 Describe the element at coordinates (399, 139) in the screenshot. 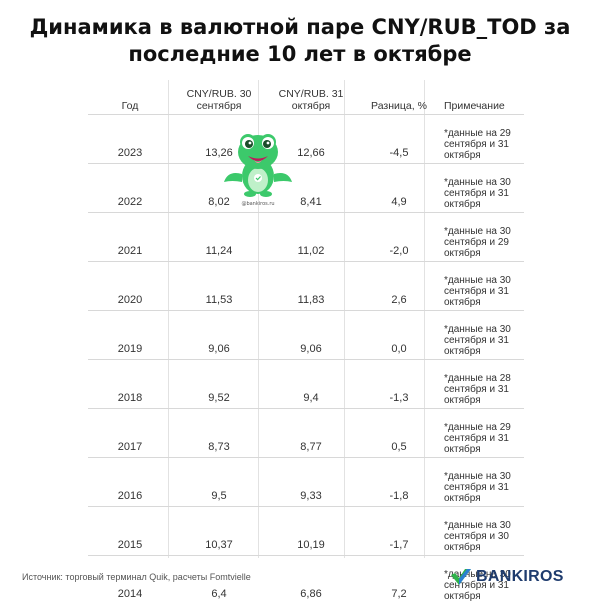

I see `cell-diff: -4,5` at that location.